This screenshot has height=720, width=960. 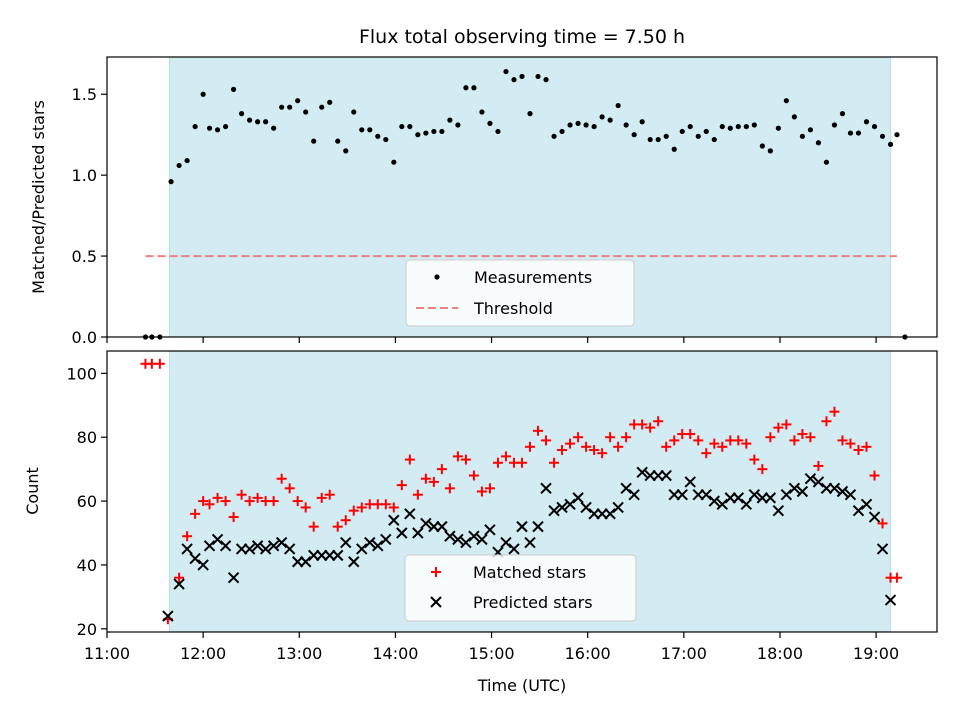 I want to click on x-tick-label: 12:00, so click(x=203, y=653).